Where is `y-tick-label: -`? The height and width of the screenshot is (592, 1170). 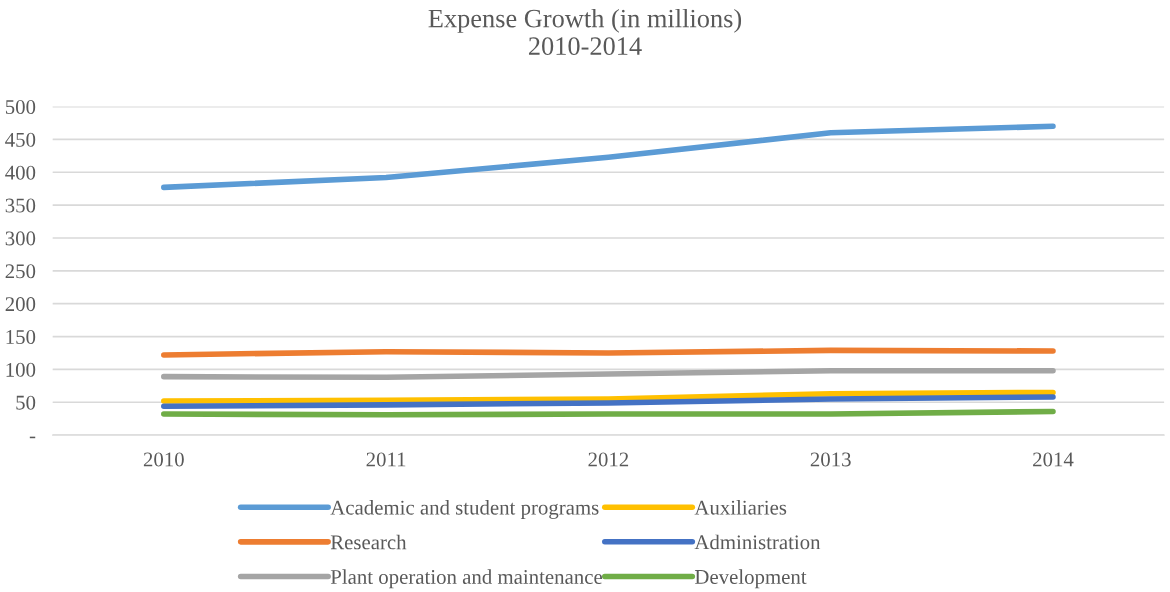 y-tick-label: - is located at coordinates (32, 437).